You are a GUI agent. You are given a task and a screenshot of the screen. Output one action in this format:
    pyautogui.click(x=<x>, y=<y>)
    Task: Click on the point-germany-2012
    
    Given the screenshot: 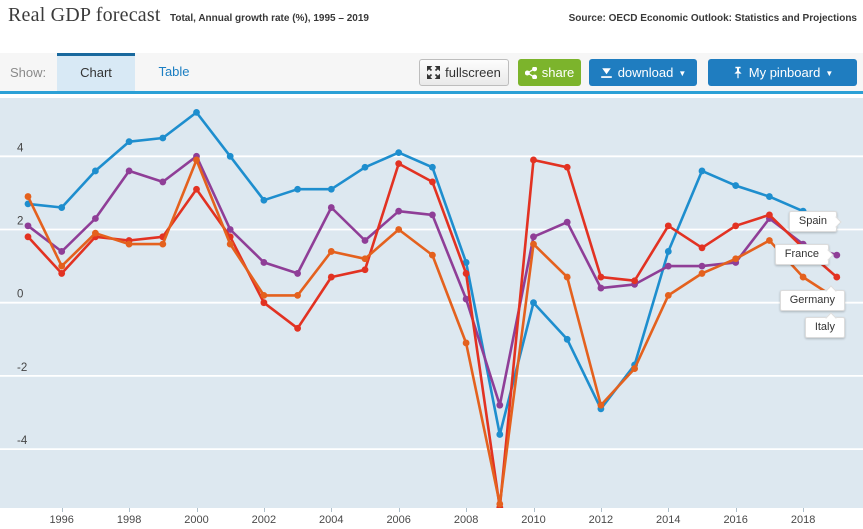 What is the action you would take?
    pyautogui.click(x=601, y=277)
    